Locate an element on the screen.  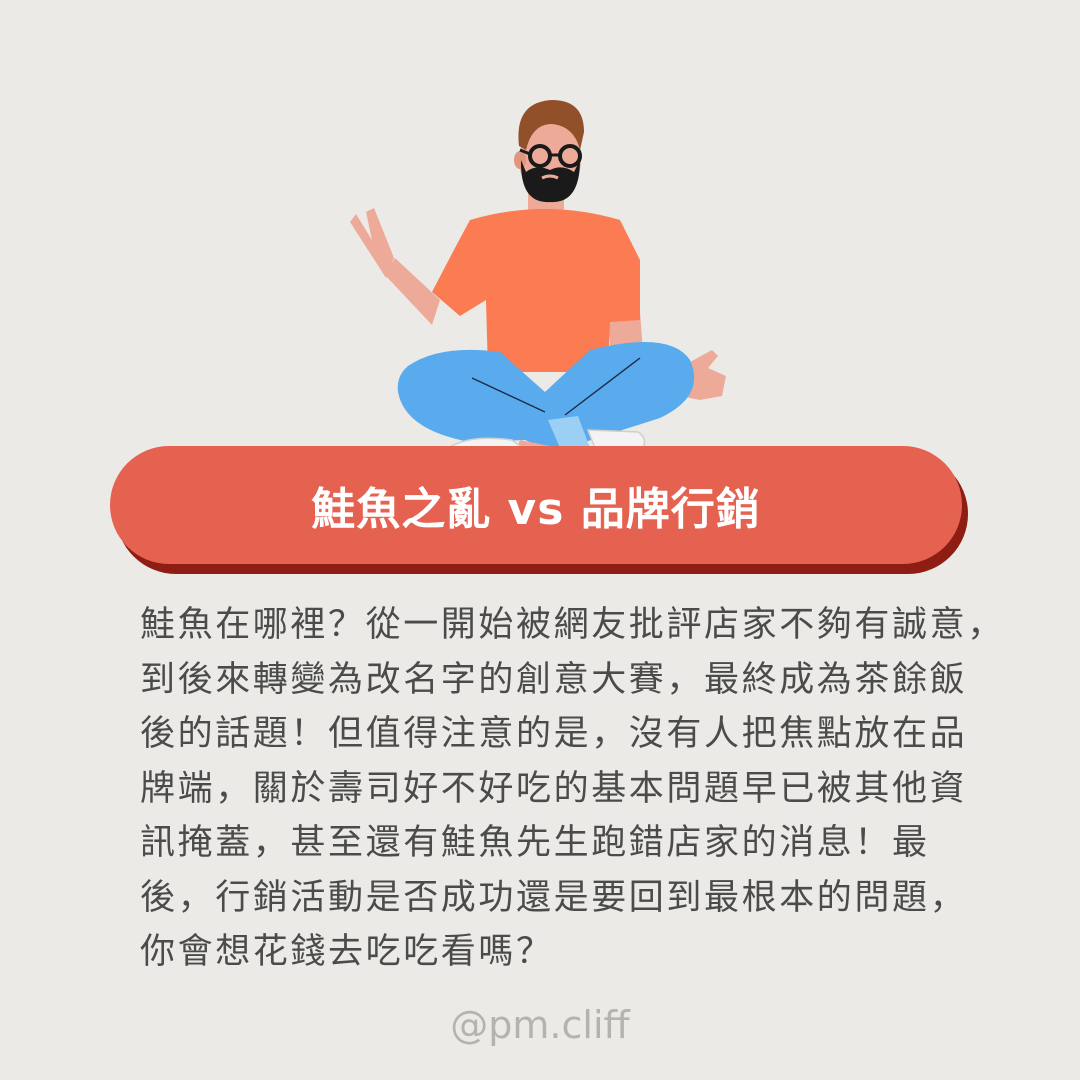
body-line: 鮭魚在哪裡？從一開始被網友批評店家不夠有誠意， is located at coordinates (572, 625).